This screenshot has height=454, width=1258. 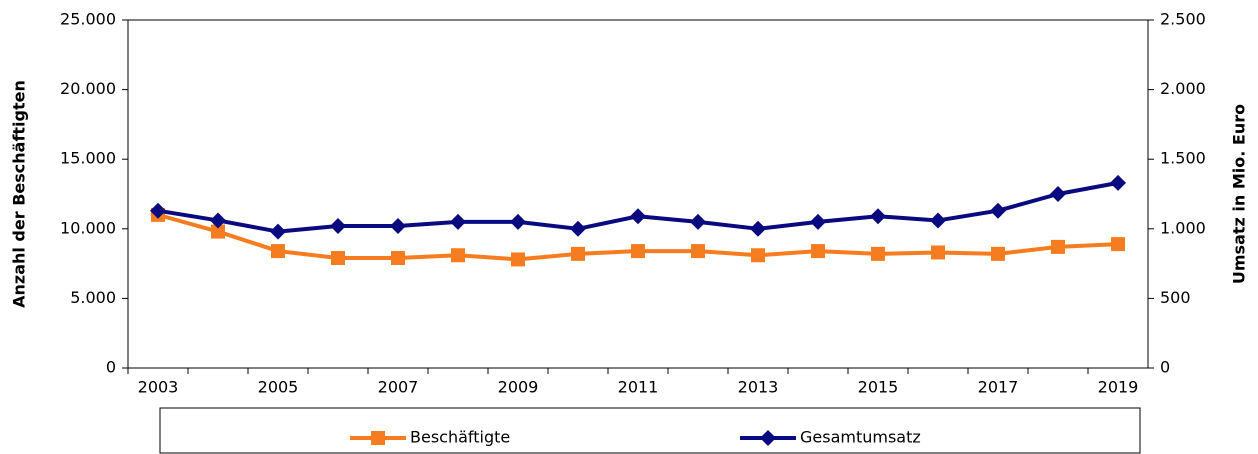 I want to click on x-tick-label: 2017, so click(x=998, y=387).